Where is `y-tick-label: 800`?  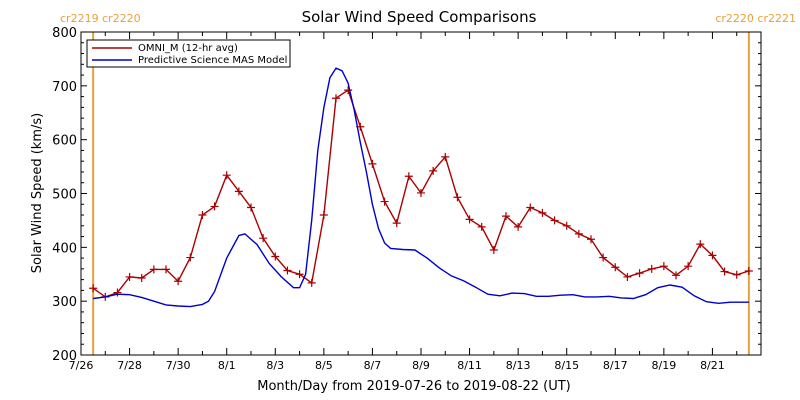 y-tick-label: 800 is located at coordinates (64, 33).